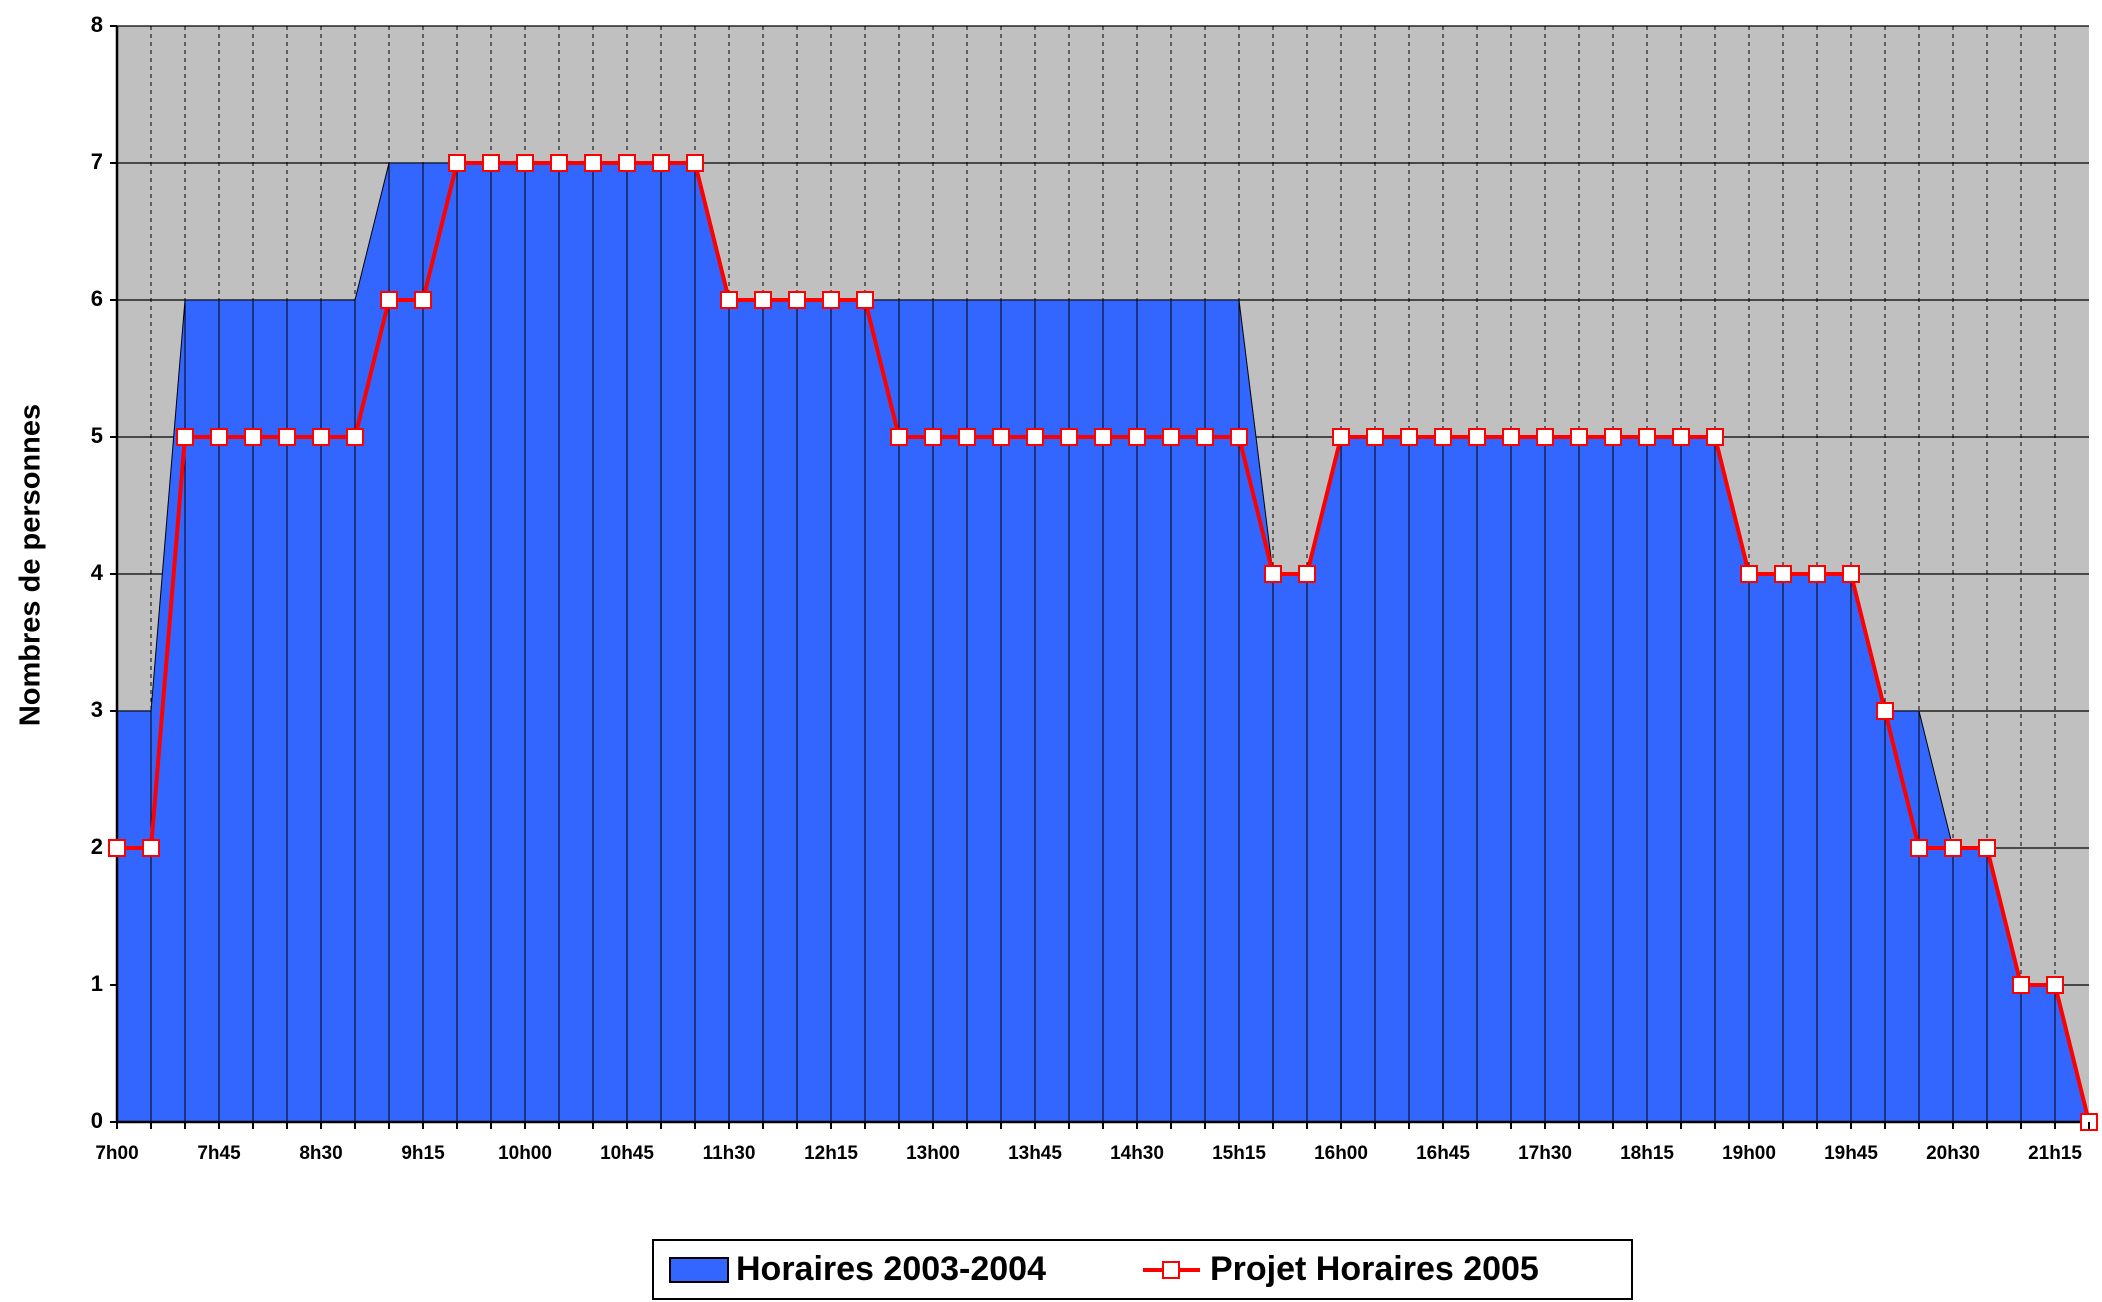 The height and width of the screenshot is (1302, 2102). I want to click on y-tick-label: 2, so click(97, 846).